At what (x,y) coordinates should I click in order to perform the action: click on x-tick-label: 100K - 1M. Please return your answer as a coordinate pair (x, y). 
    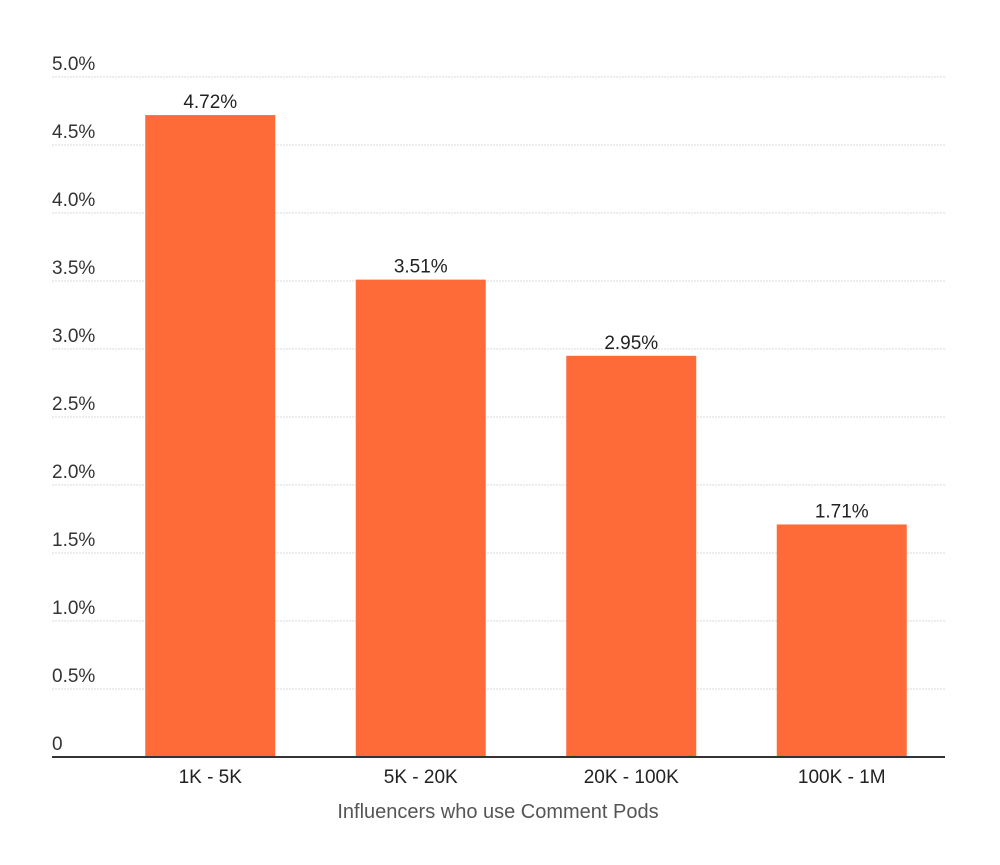
    Looking at the image, I should click on (842, 777).